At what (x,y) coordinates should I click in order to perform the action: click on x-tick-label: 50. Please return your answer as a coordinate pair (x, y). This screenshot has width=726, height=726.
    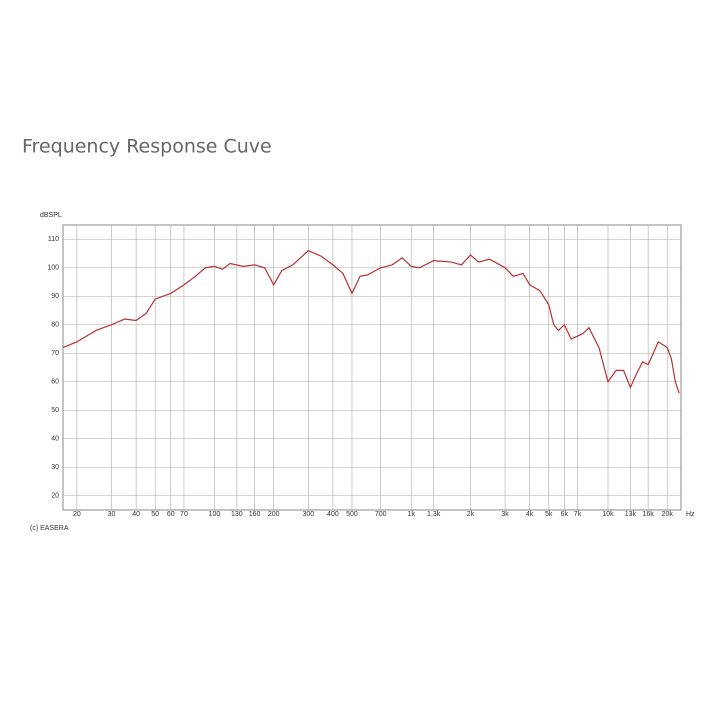
    Looking at the image, I should click on (155, 514).